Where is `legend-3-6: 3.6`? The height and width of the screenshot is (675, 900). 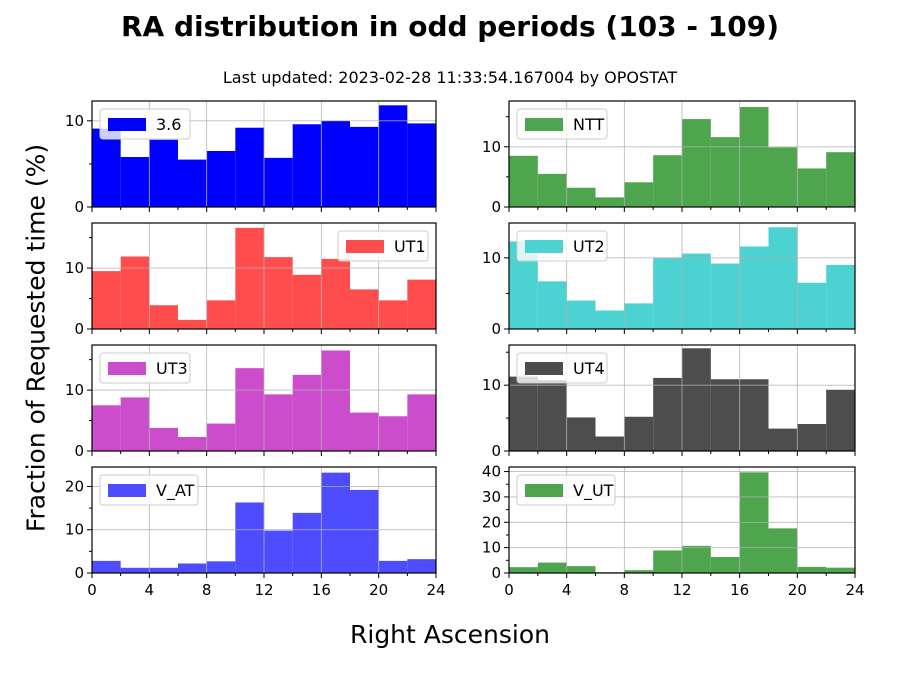 legend-3-6: 3.6 is located at coordinates (145, 124).